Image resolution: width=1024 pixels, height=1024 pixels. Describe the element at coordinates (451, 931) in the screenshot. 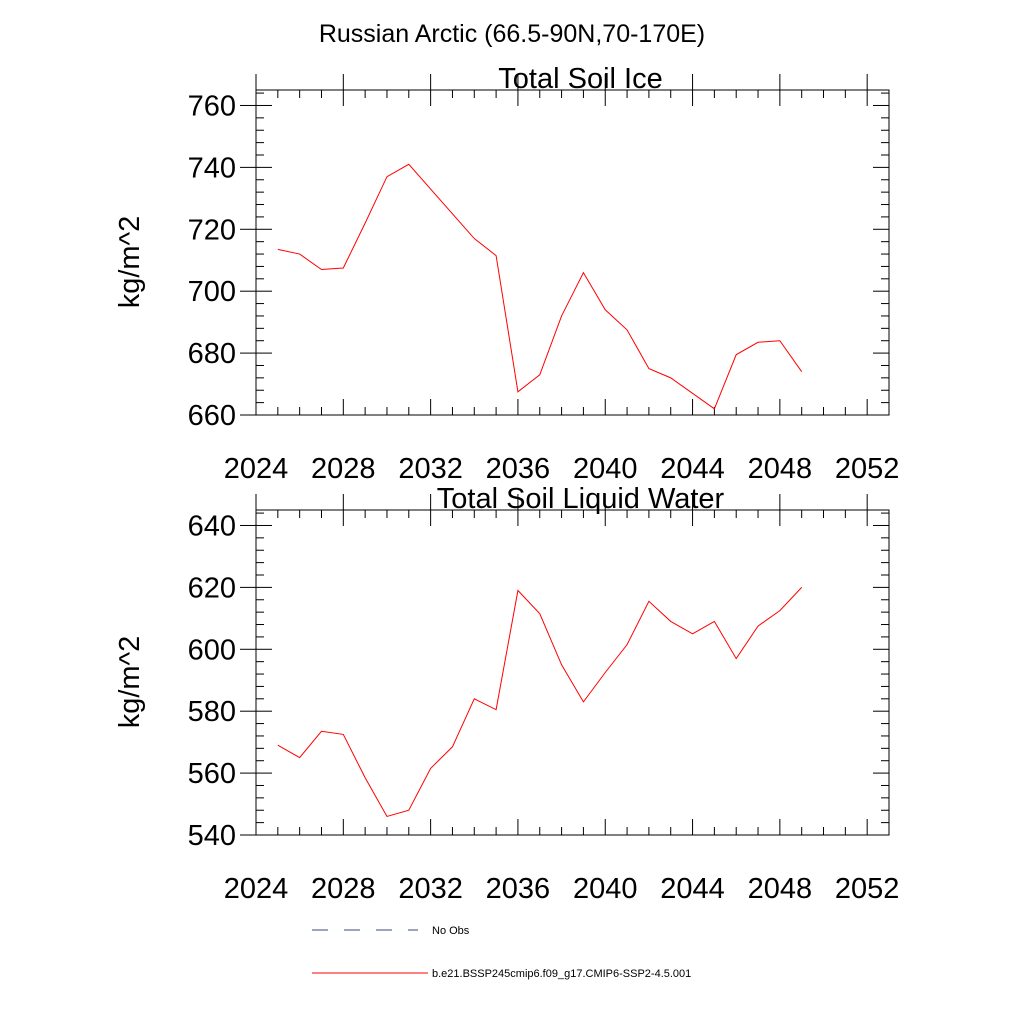

I see `legend-label-no-obs: No Obs` at that location.